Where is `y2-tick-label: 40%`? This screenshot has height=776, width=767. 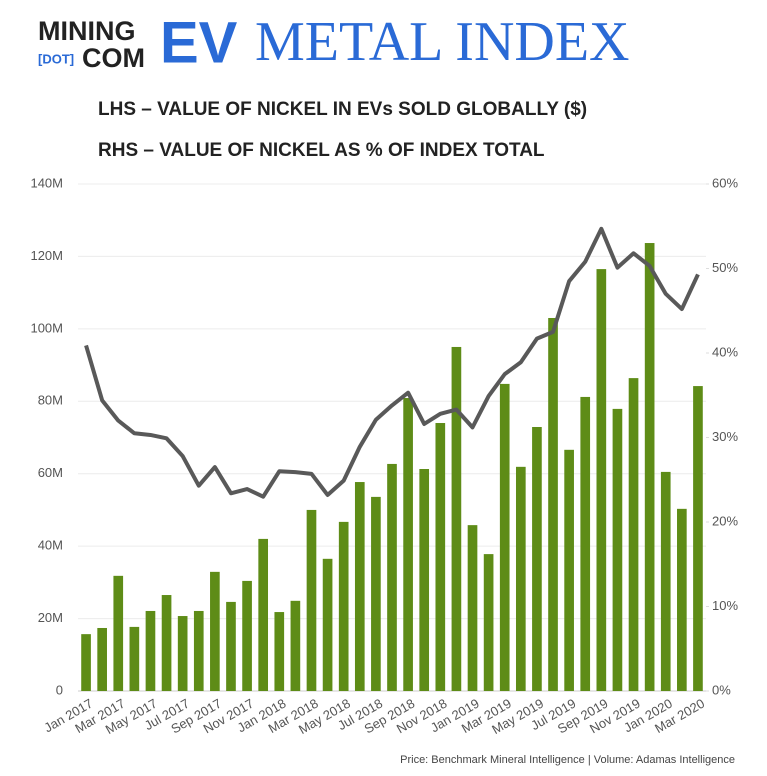
y2-tick-label: 40% is located at coordinates (725, 351).